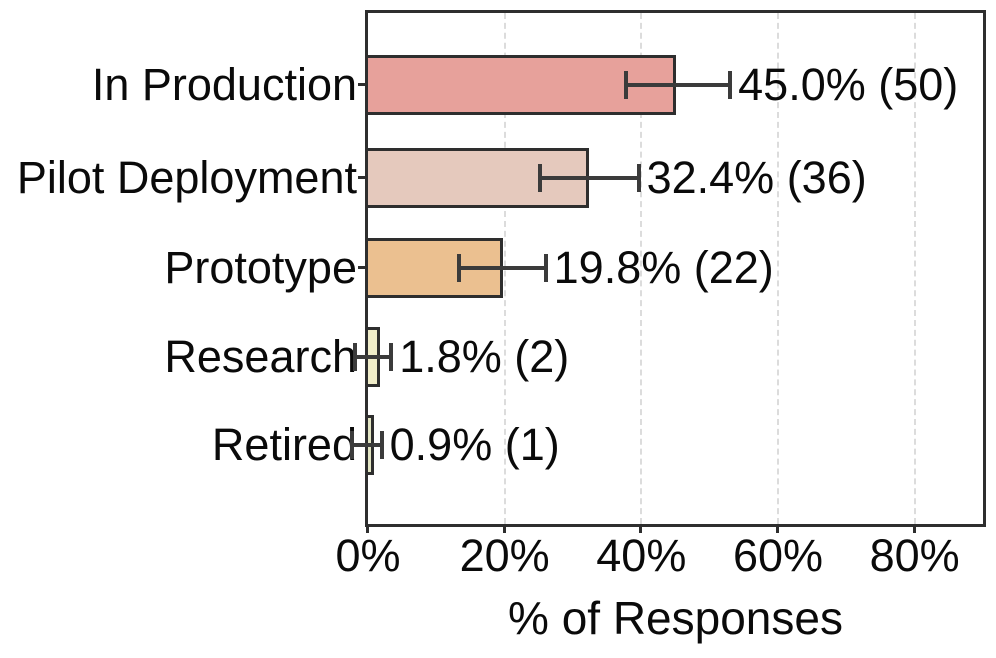  I want to click on x-tick-label: 80%, so click(914, 555).